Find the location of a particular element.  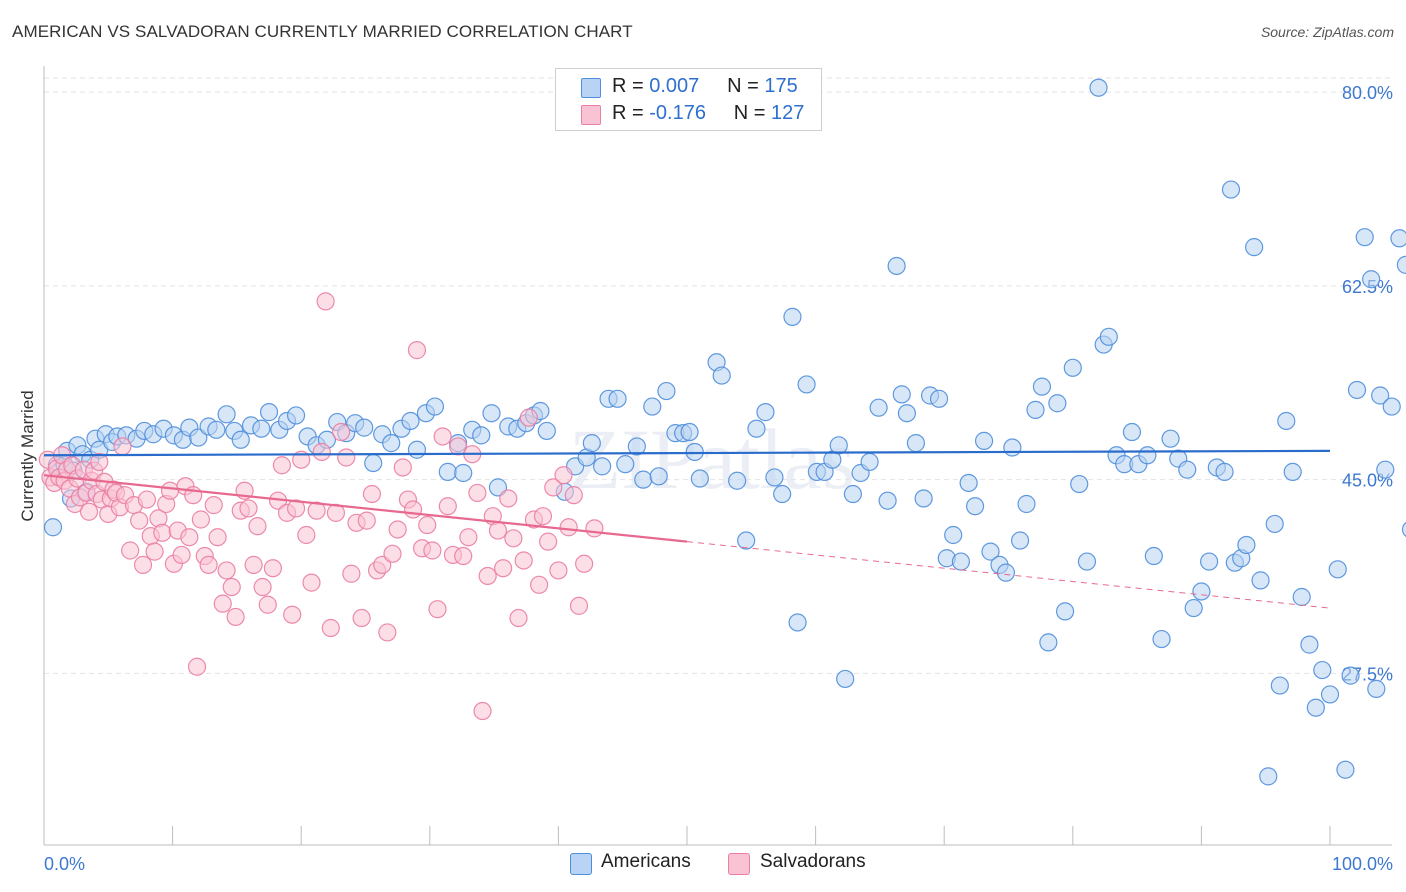

source-label: Source: ZipAtlas.com is located at coordinates (1327, 32).